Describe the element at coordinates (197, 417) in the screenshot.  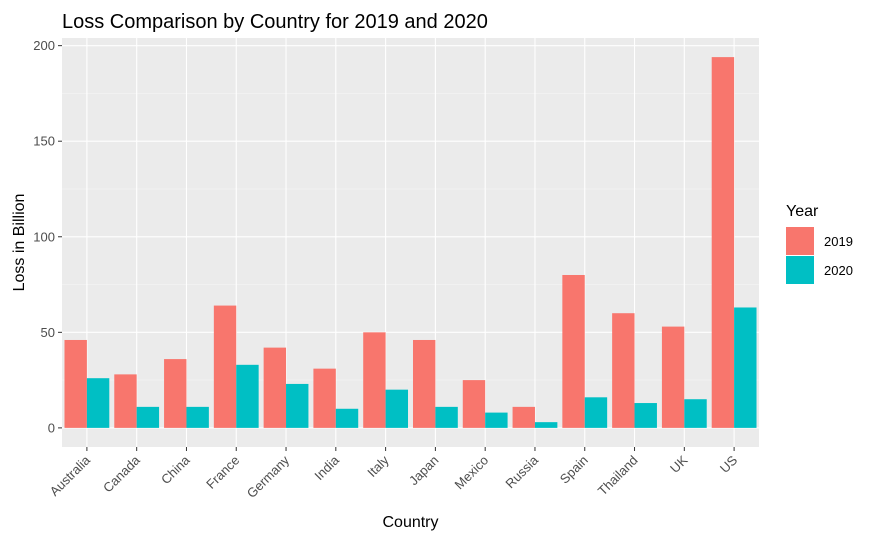
I see `bar-china-2020` at that location.